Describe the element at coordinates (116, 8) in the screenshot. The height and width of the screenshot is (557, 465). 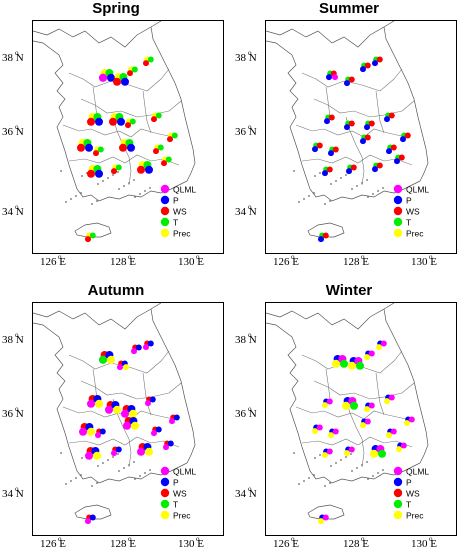
I see `panel-title: Spring` at that location.